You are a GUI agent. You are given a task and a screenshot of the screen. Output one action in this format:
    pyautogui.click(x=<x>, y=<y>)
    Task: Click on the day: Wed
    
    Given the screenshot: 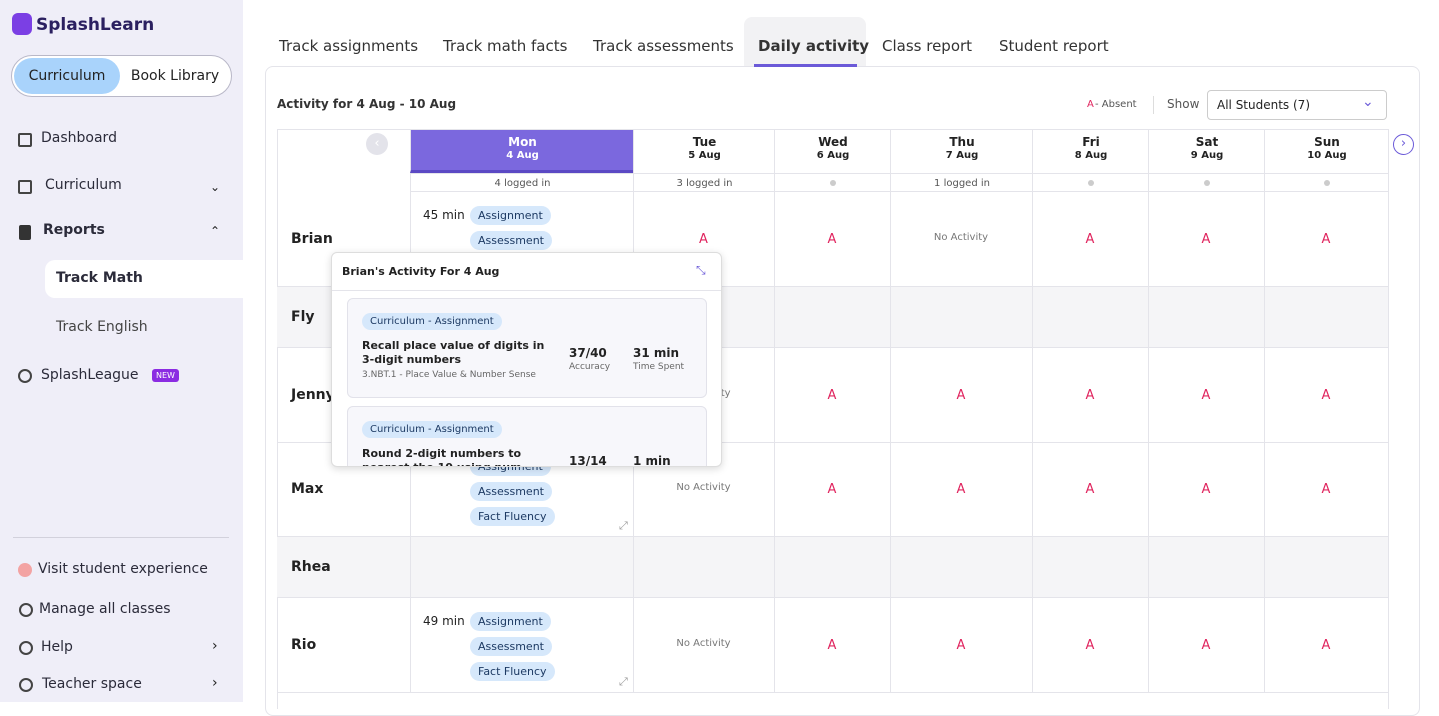 What is the action you would take?
    pyautogui.click(x=833, y=142)
    